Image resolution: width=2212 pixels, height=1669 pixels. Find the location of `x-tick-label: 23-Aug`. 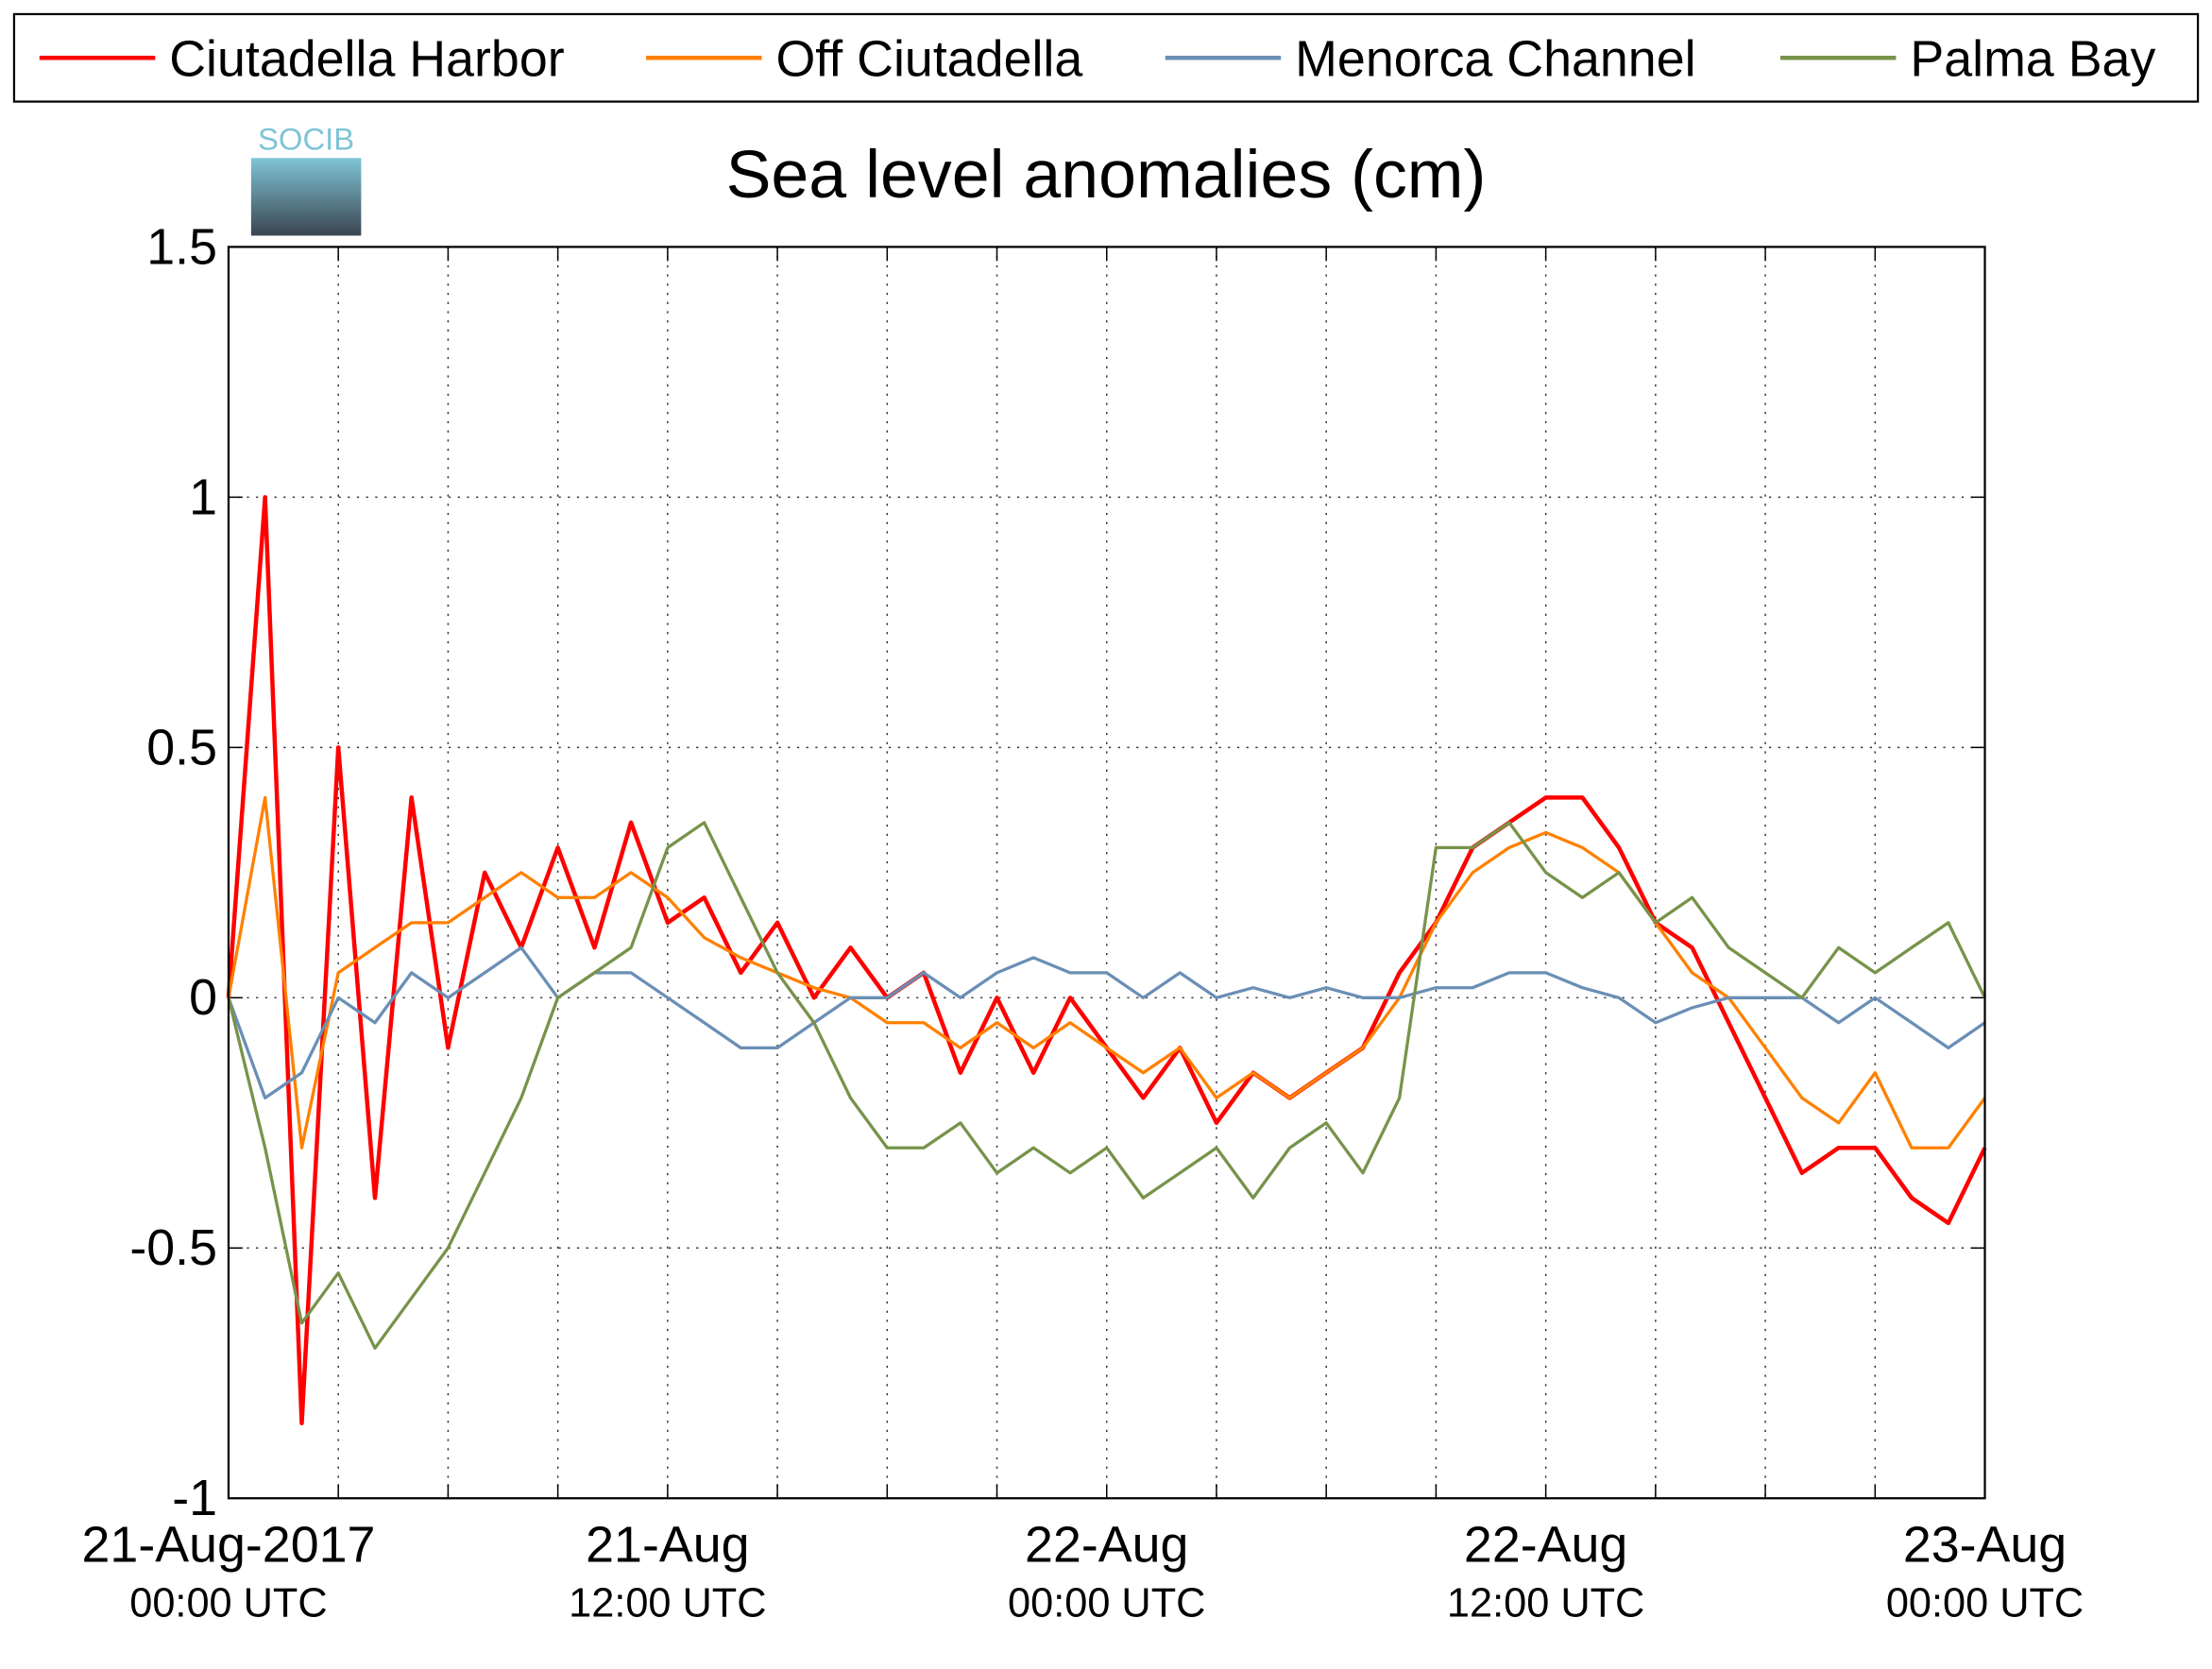

x-tick-label: 23-Aug is located at coordinates (1985, 1545).